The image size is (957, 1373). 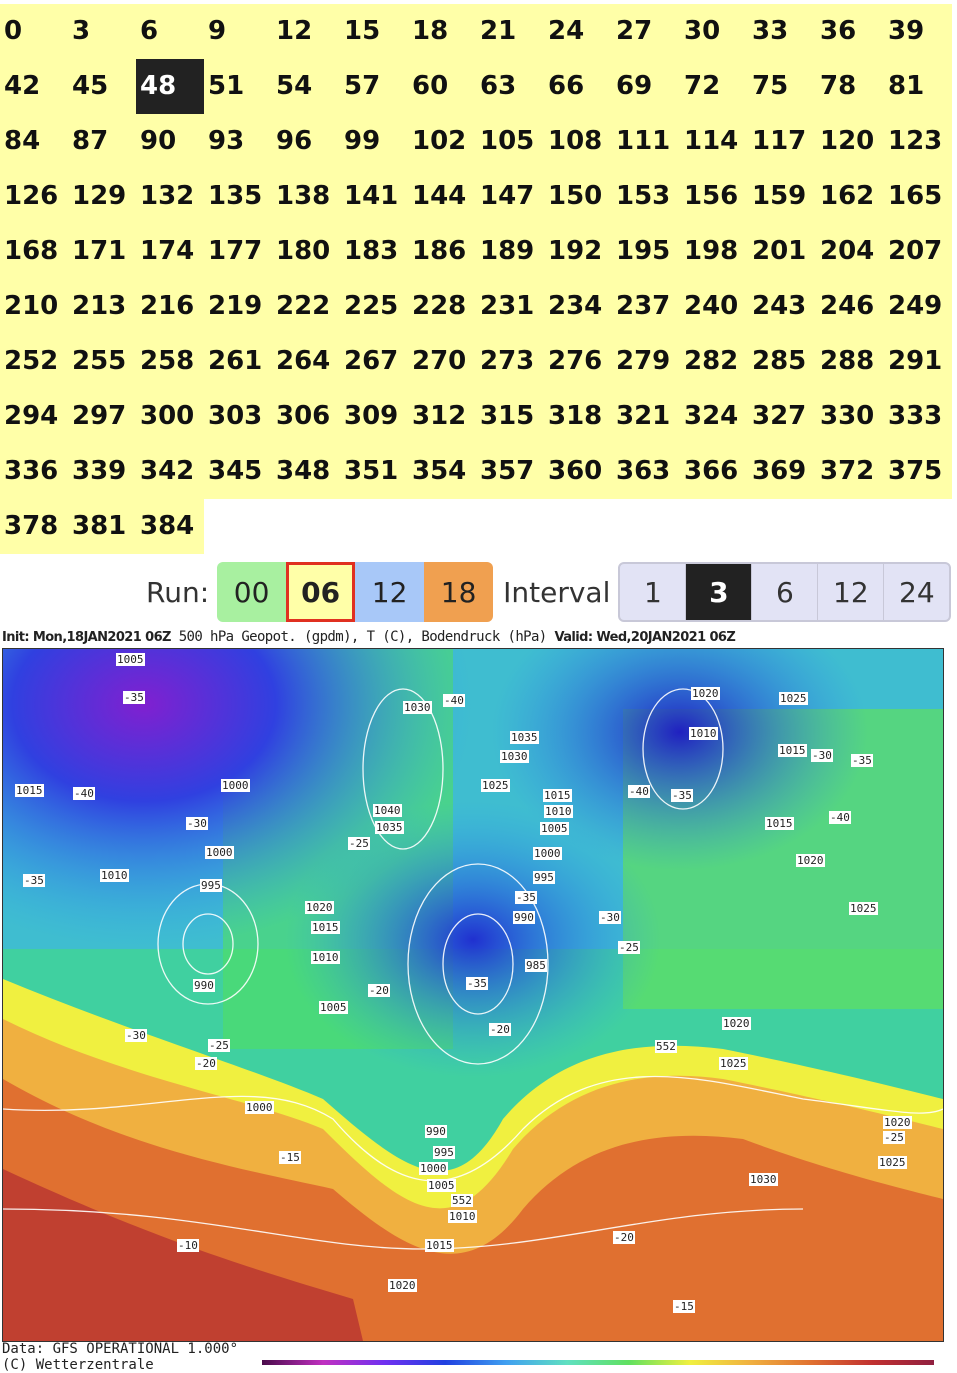 What do you see at coordinates (918, 251) in the screenshot?
I see `forecast-hour-207: 207` at bounding box center [918, 251].